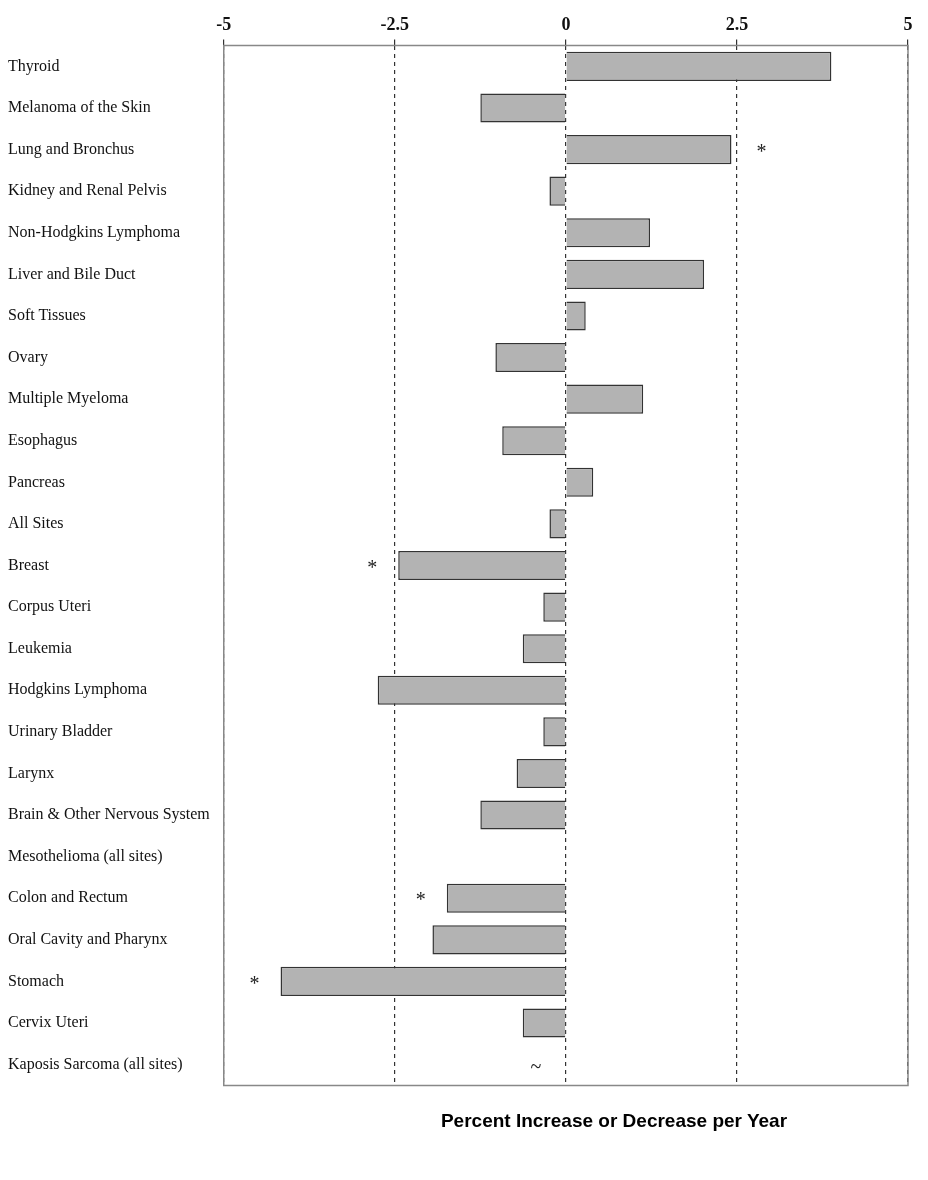 The width and height of the screenshot is (928, 1180). What do you see at coordinates (40, 647) in the screenshot?
I see `y-tick-label: Leukemia` at bounding box center [40, 647].